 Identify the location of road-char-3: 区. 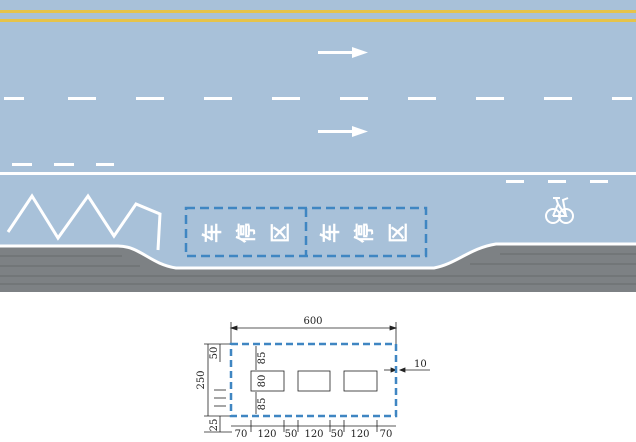
(280, 233).